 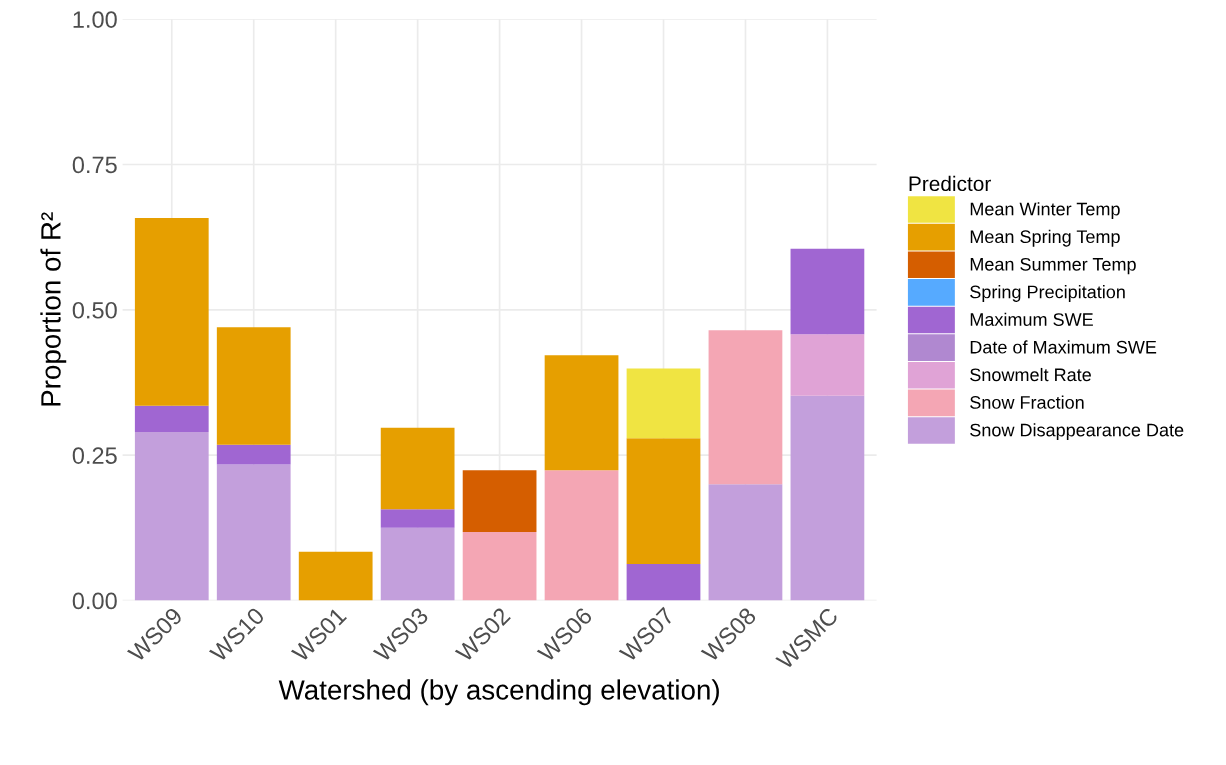 What do you see at coordinates (1063, 347) in the screenshot?
I see `legend-label: Date of Maximum SWE` at bounding box center [1063, 347].